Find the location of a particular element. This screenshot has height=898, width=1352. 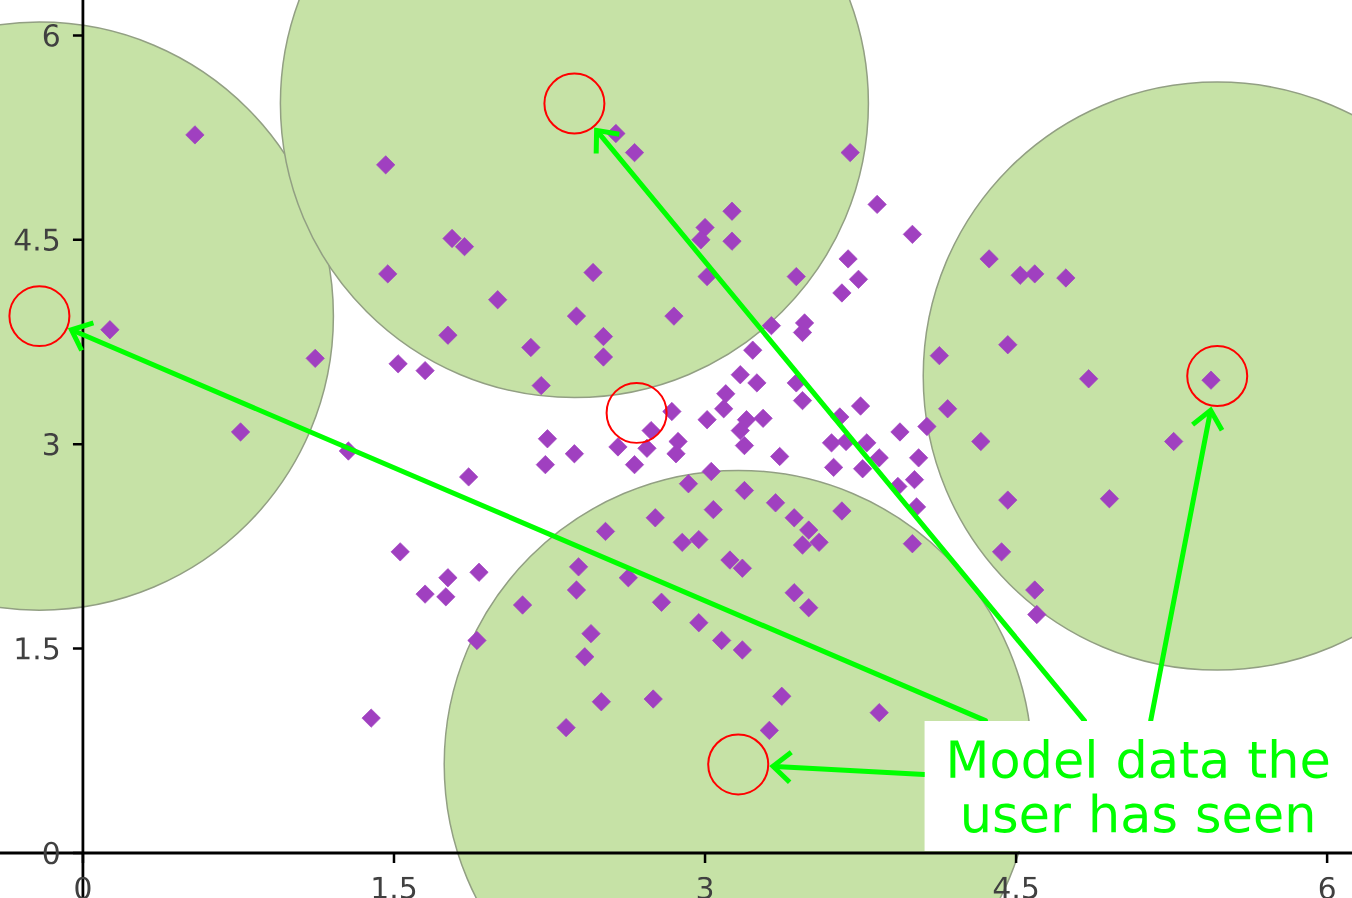

x-tick-label: 1.5 is located at coordinates (394, 887).